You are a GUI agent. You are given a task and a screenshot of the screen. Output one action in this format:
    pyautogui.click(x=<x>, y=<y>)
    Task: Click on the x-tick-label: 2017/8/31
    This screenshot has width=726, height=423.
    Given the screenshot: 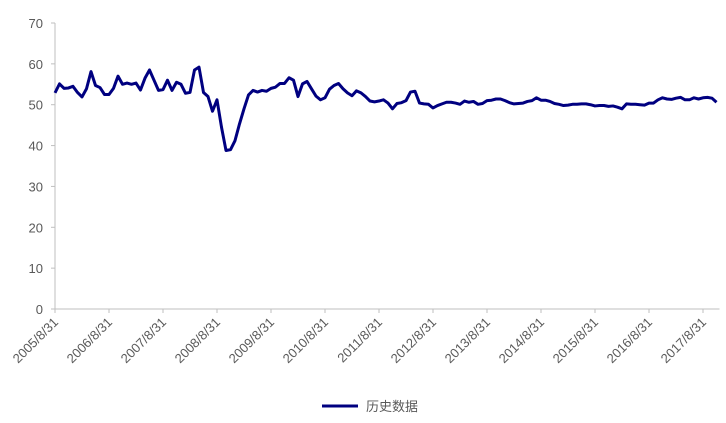 What is the action you would take?
    pyautogui.click(x=684, y=341)
    